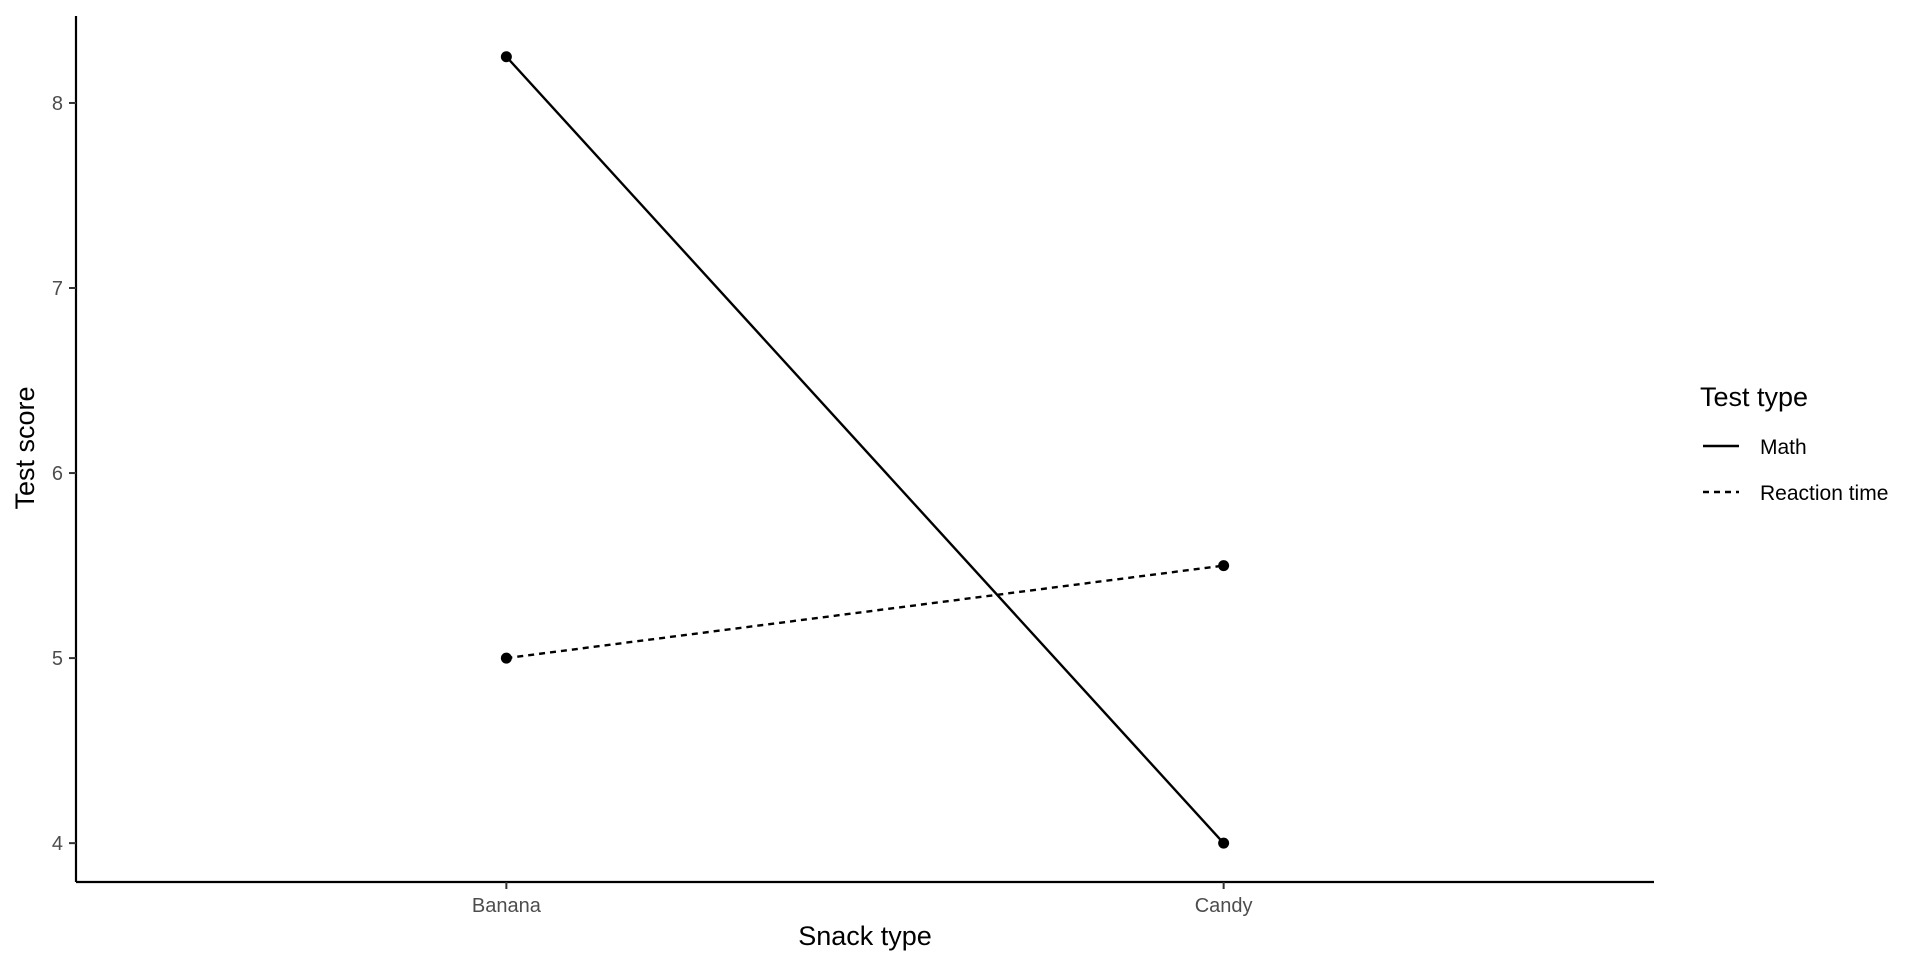 This screenshot has height=960, width=1920. I want to click on legend-title: Test type, so click(1754, 397).